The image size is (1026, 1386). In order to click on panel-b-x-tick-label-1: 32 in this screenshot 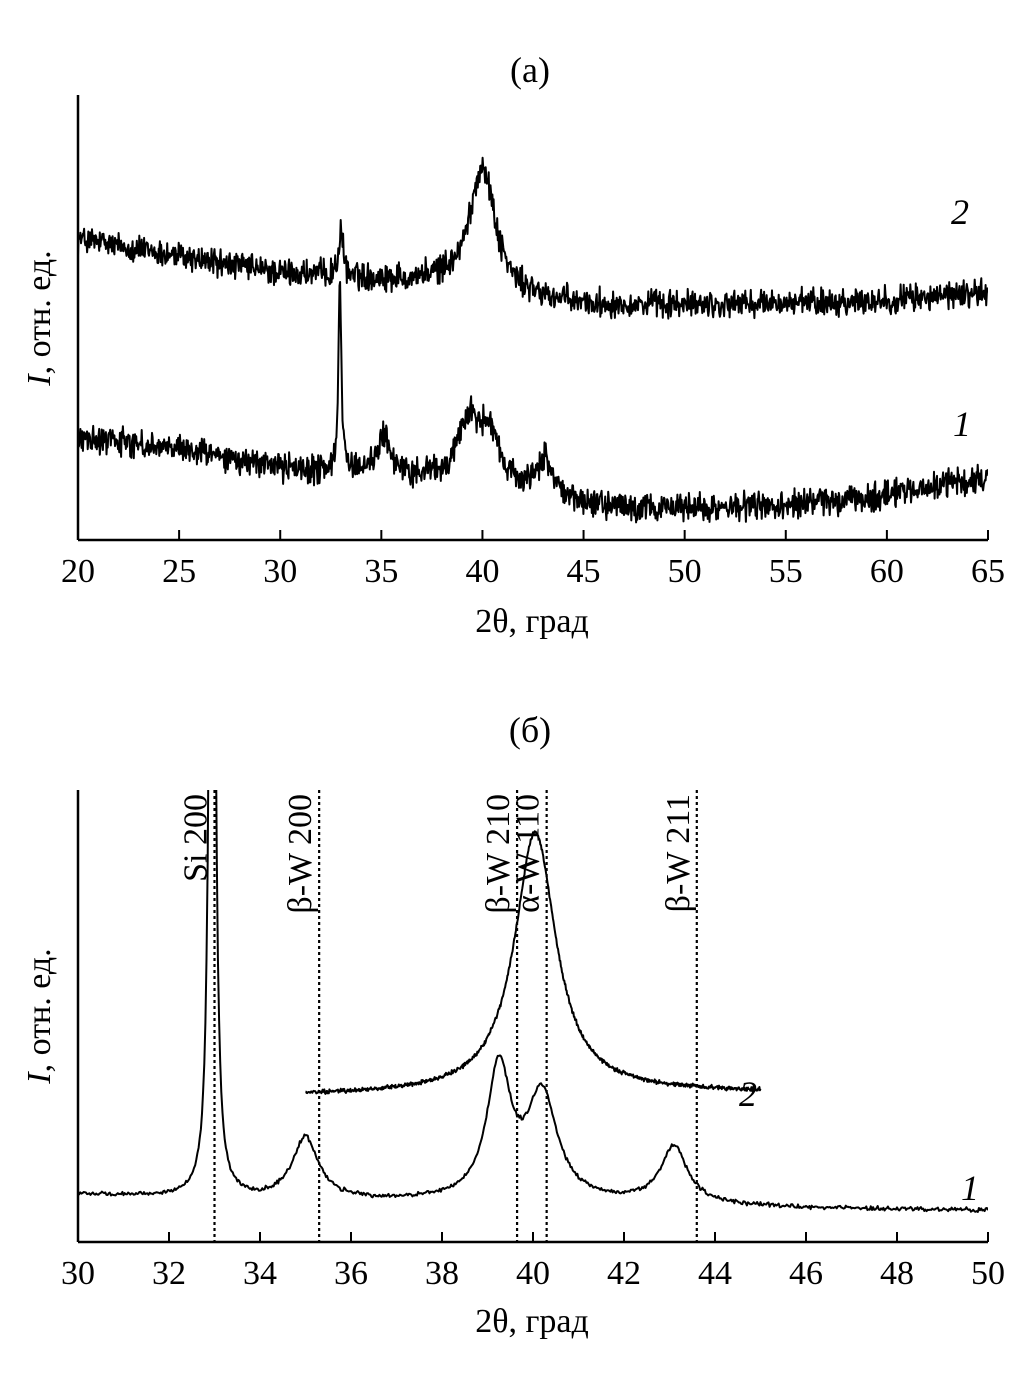, I will do `click(169, 1273)`.